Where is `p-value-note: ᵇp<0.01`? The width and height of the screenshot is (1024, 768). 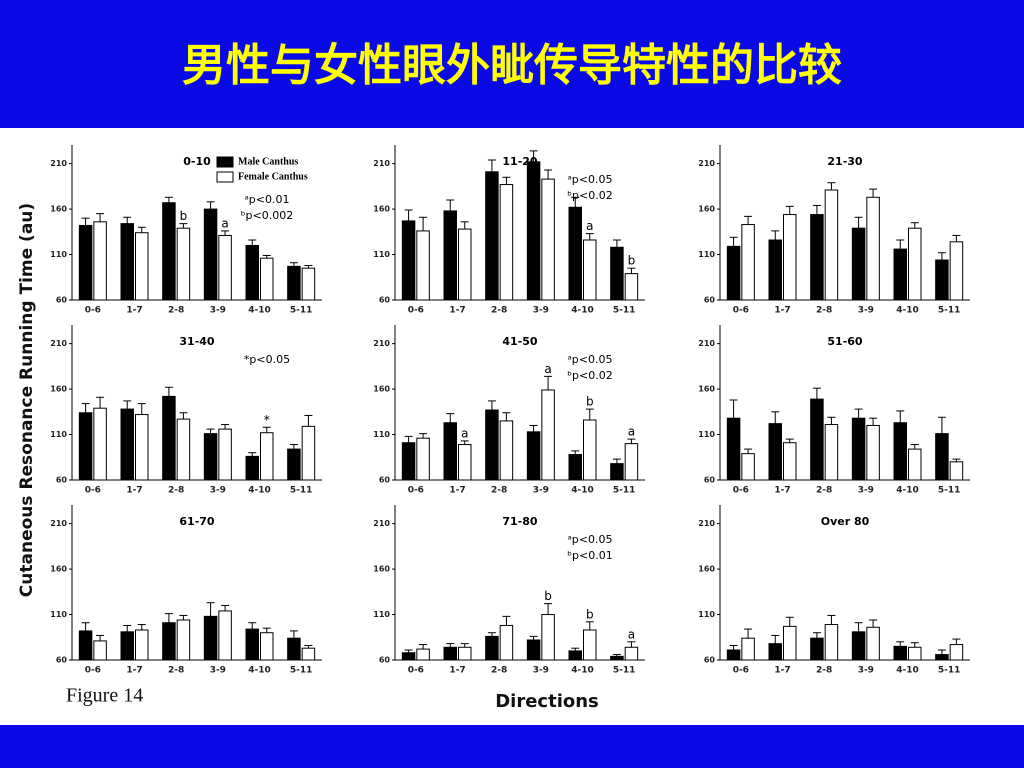
p-value-note: ᵇp<0.01 is located at coordinates (589, 555).